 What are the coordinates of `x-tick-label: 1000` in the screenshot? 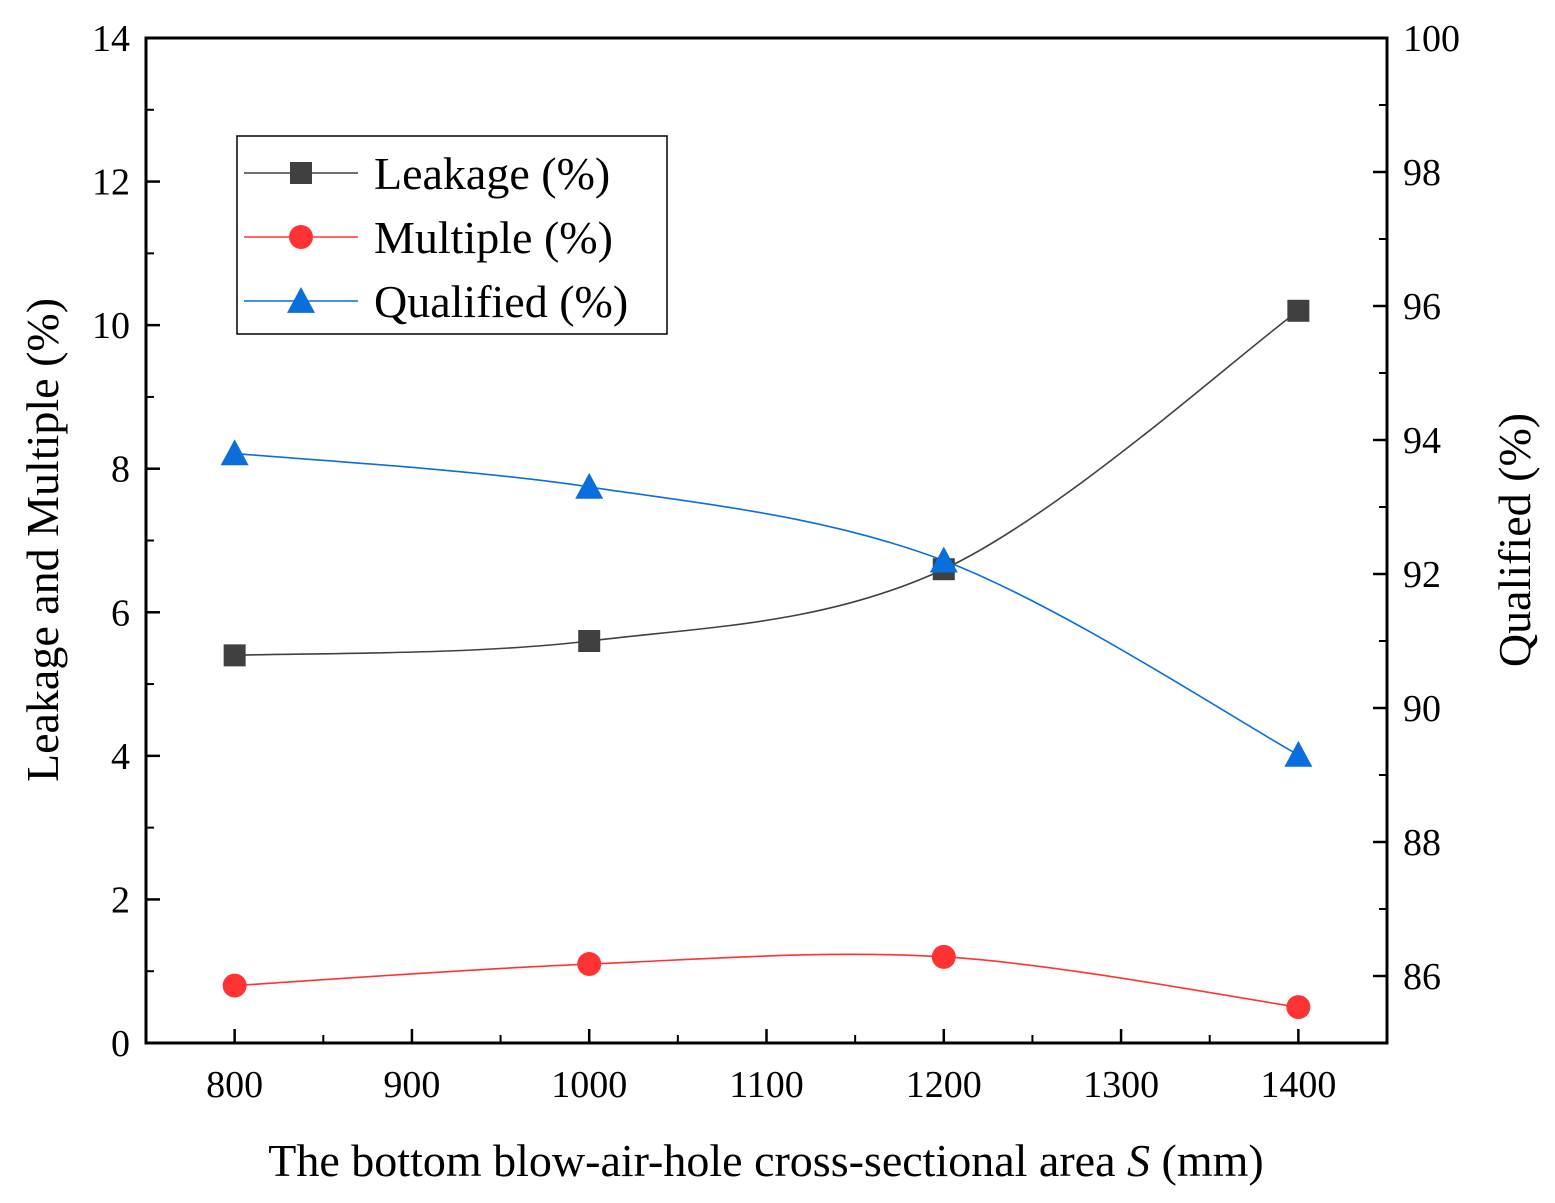 It's located at (589, 1085).